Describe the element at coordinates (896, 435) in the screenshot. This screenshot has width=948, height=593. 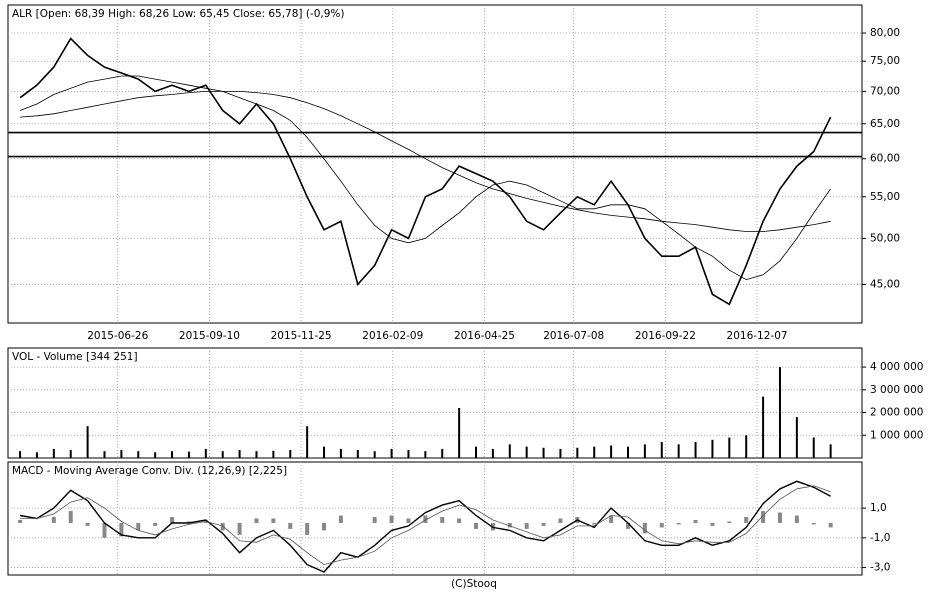
I see `y-tick-label: 1 000 000` at that location.